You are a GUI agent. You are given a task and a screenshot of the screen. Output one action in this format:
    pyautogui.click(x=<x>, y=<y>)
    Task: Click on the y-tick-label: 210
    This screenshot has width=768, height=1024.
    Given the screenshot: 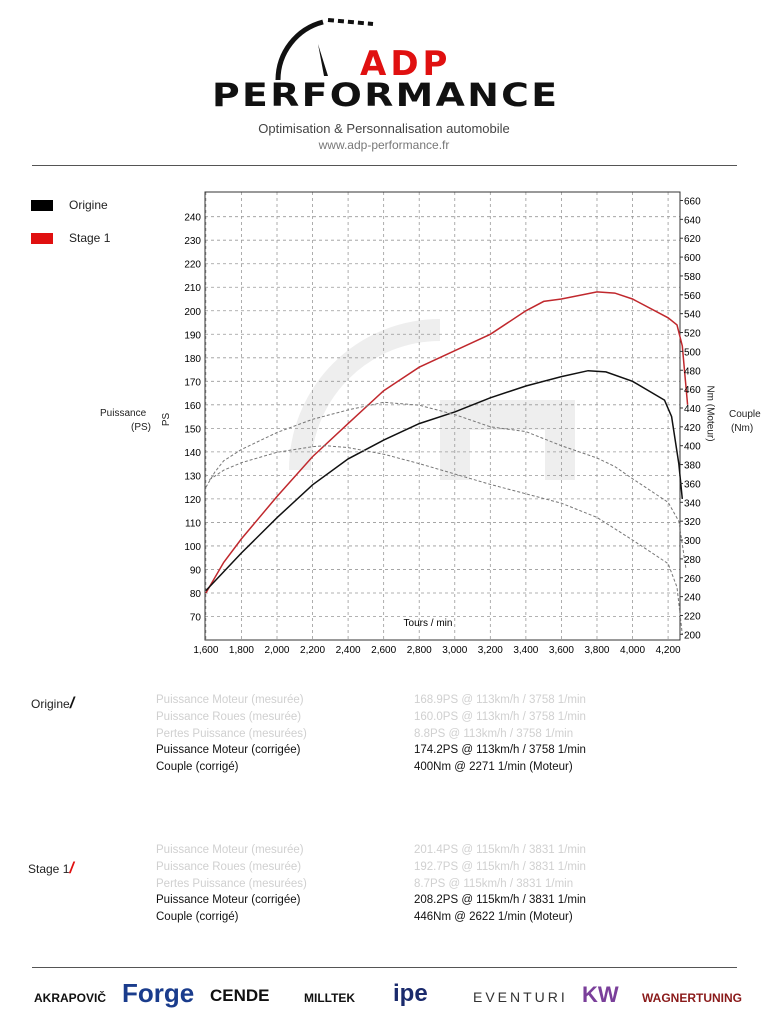 What is the action you would take?
    pyautogui.click(x=192, y=288)
    